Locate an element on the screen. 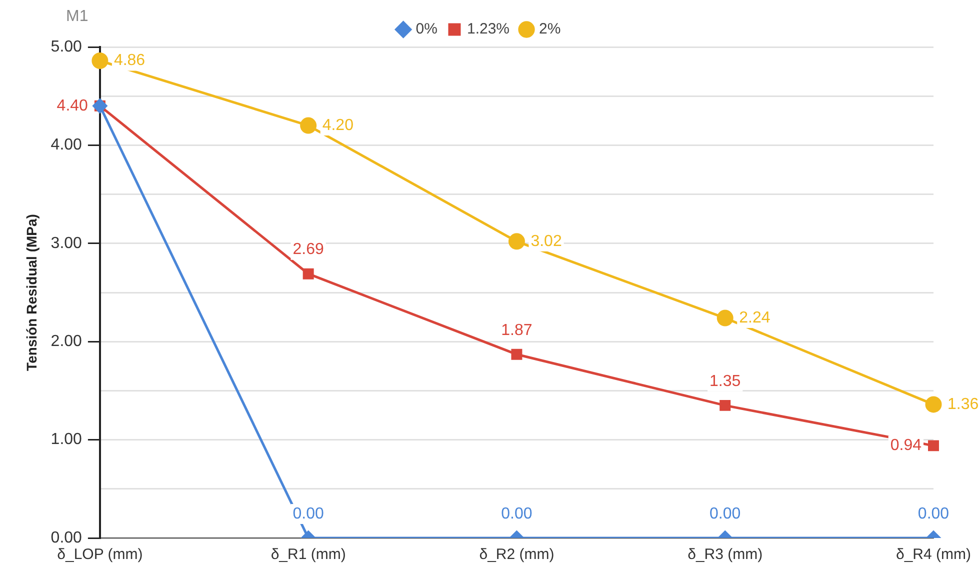 Image resolution: width=979 pixels, height=576 pixels. y-tick-label: 2.00 is located at coordinates (66, 341).